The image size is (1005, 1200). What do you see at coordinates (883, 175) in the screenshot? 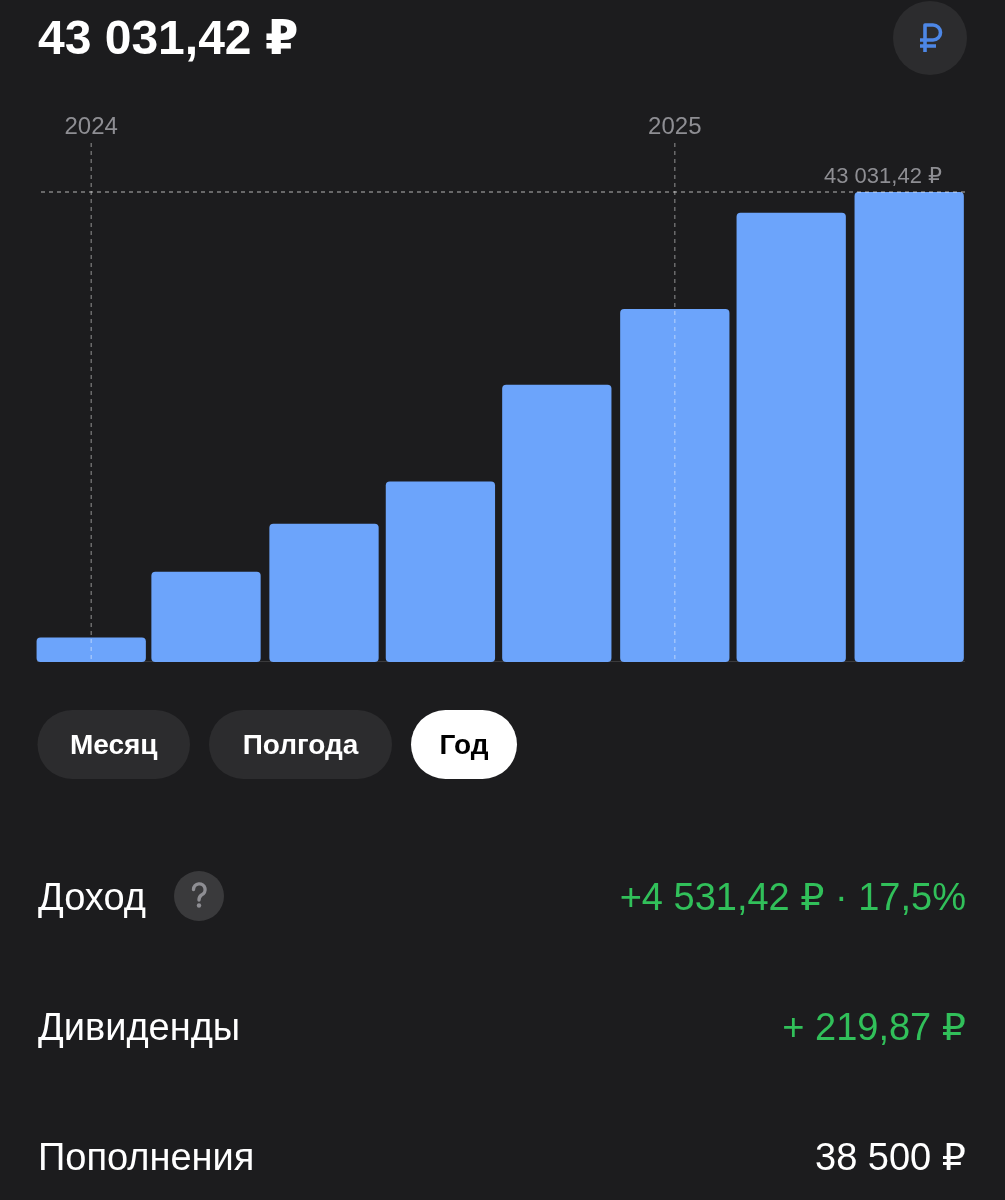
I see `text: 43 031,42 ₽` at bounding box center [883, 175].